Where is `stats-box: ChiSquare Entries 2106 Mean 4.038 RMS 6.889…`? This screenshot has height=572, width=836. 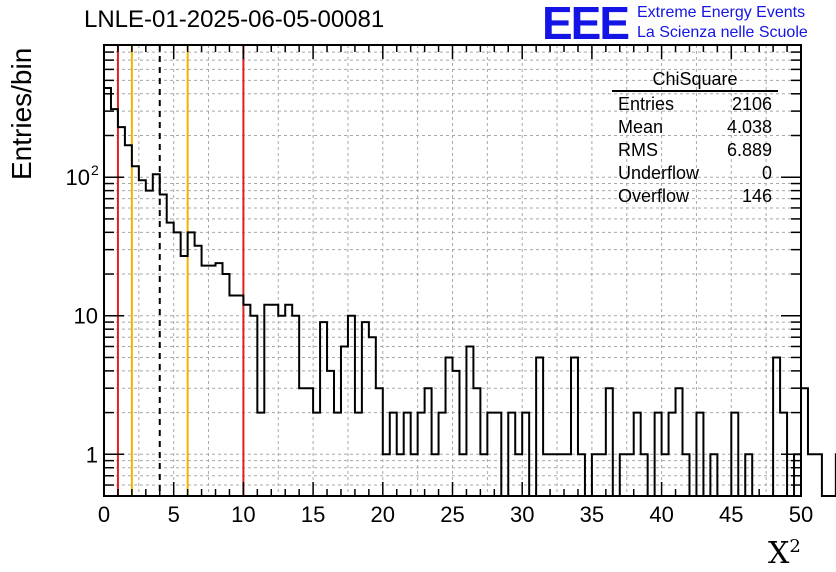
stats-box: ChiSquare Entries 2106 Mean 4.038 RMS 6.889… is located at coordinates (695, 138).